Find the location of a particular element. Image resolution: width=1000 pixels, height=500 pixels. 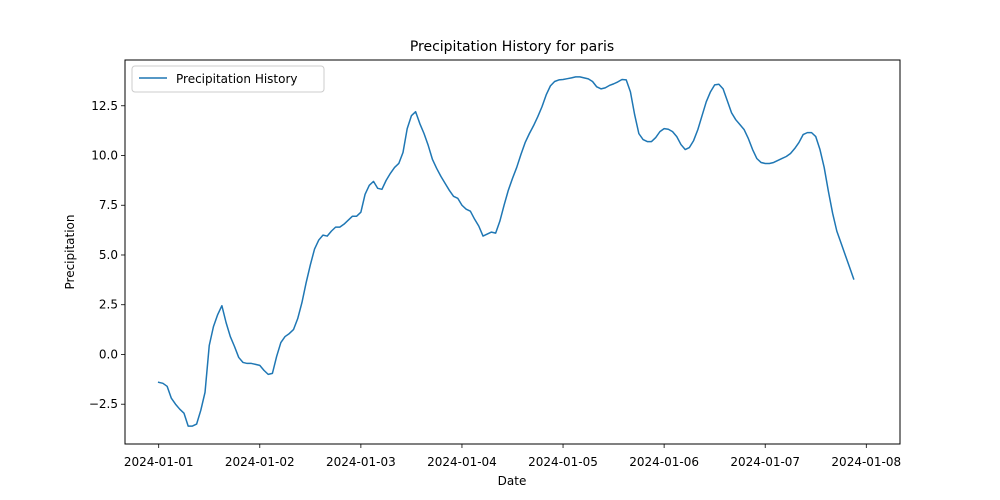

y-tick-label: 0.0 is located at coordinates (108, 354).